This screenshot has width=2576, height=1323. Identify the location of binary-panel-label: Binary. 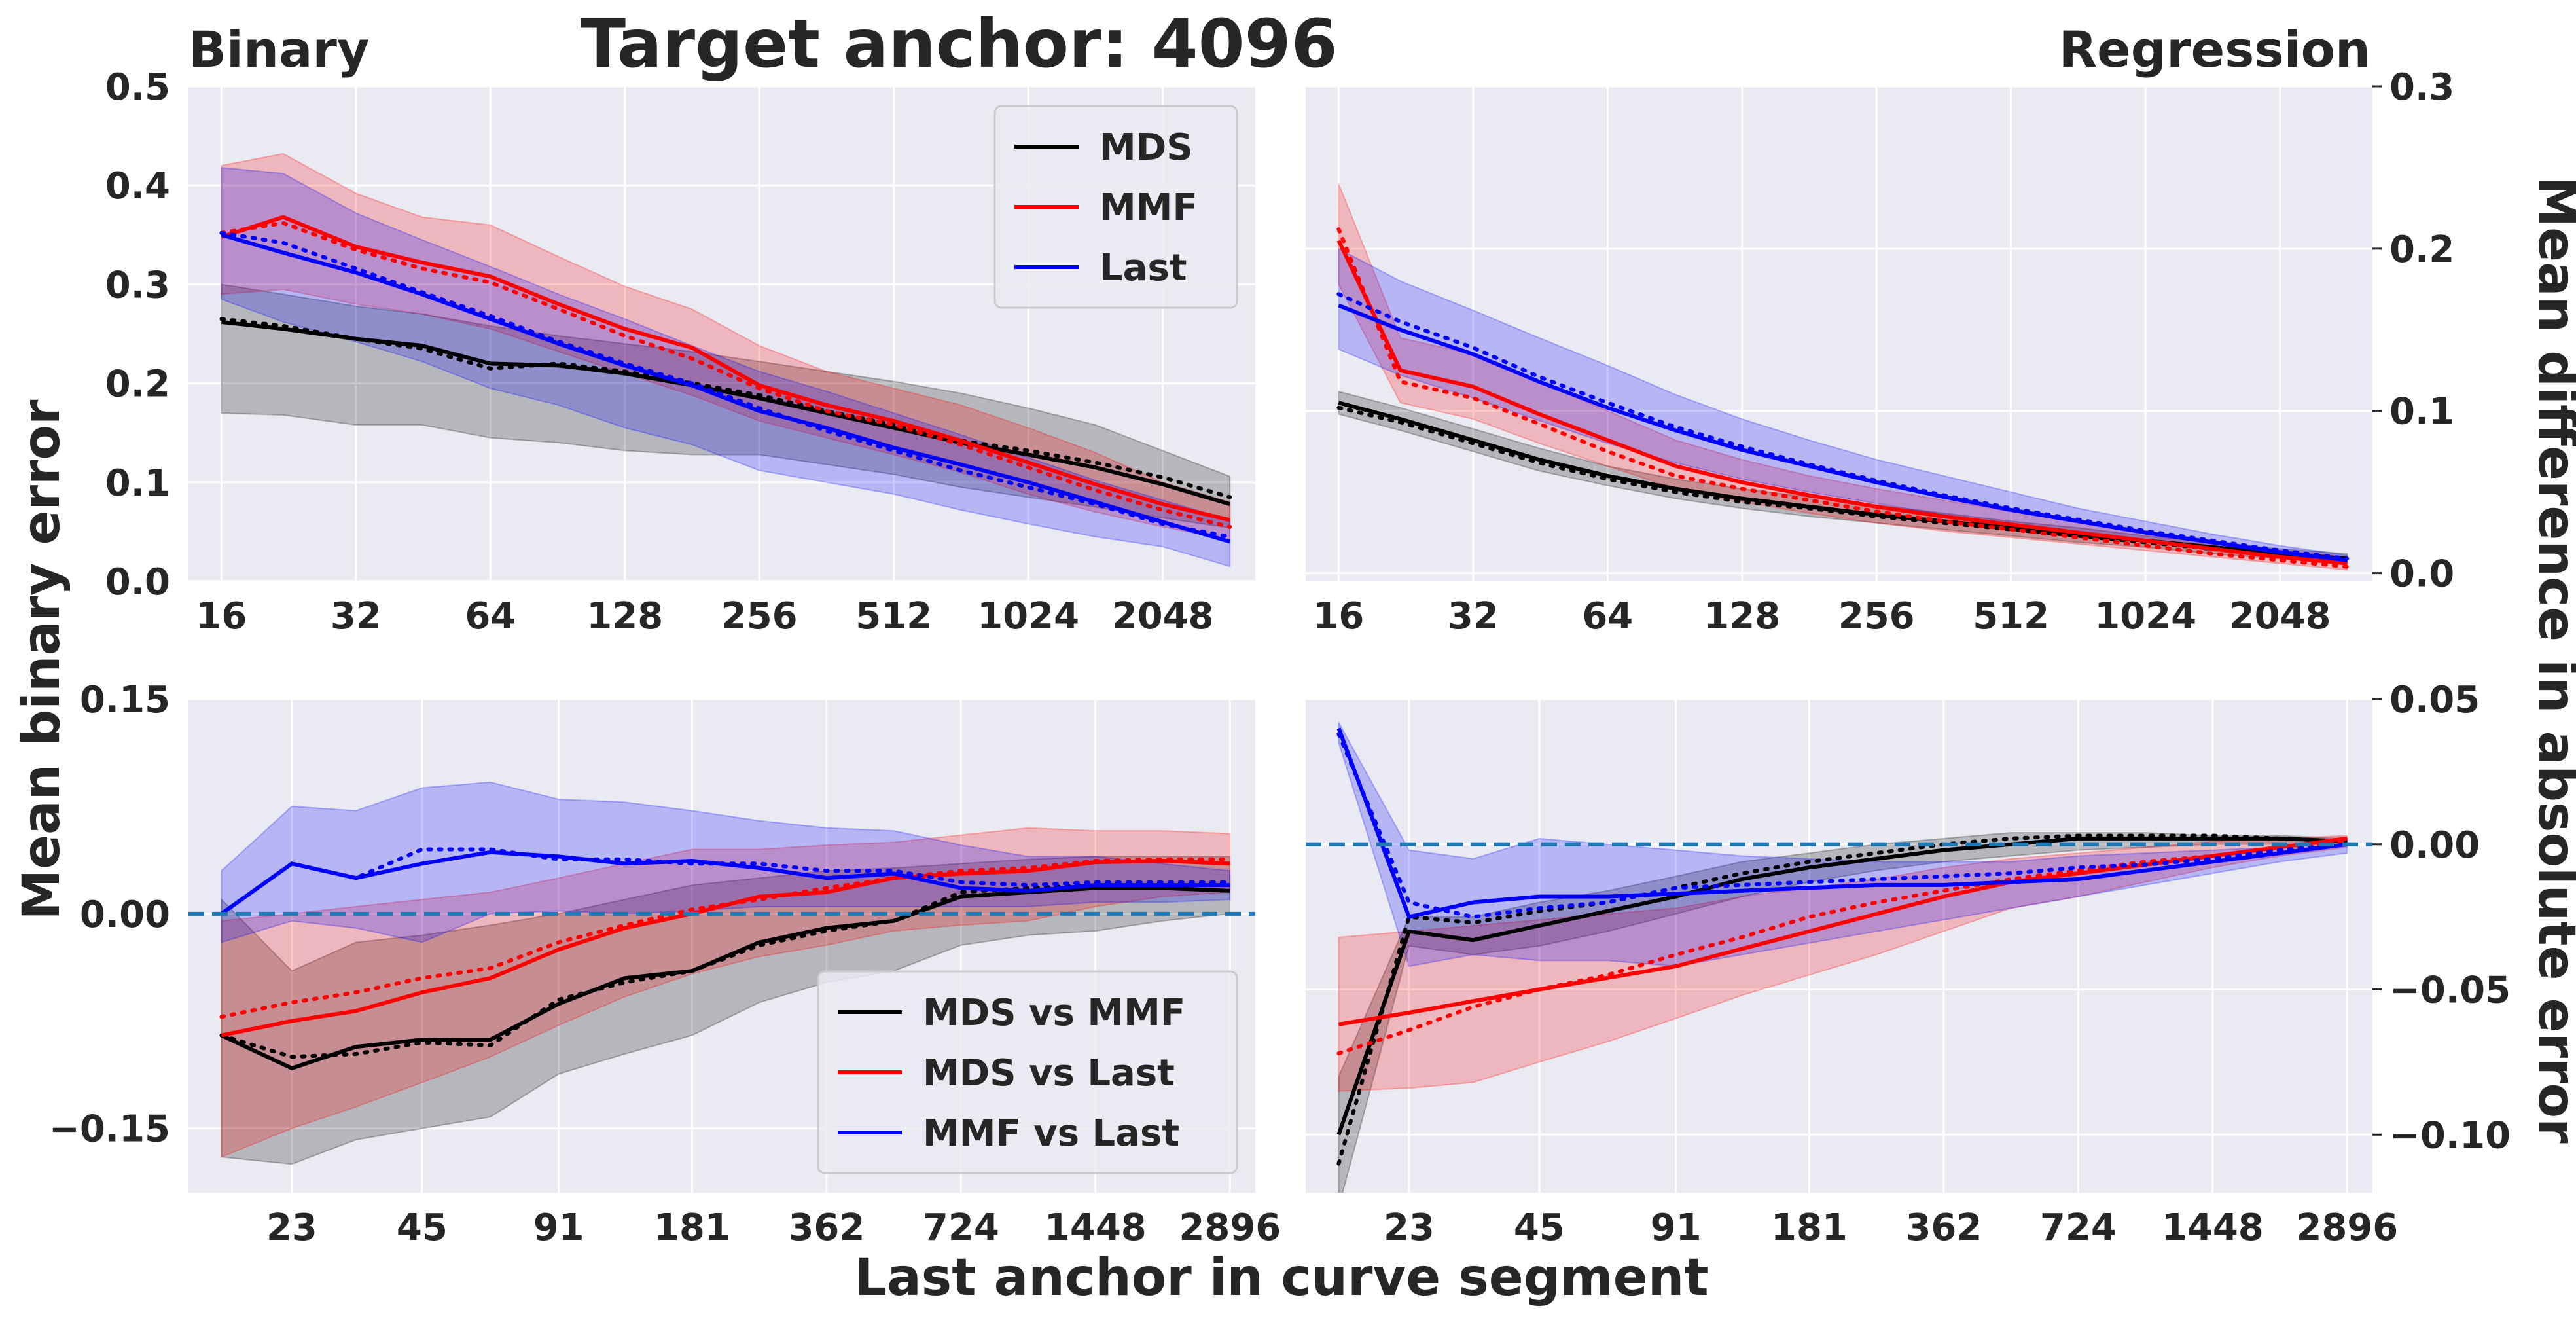
(278, 49).